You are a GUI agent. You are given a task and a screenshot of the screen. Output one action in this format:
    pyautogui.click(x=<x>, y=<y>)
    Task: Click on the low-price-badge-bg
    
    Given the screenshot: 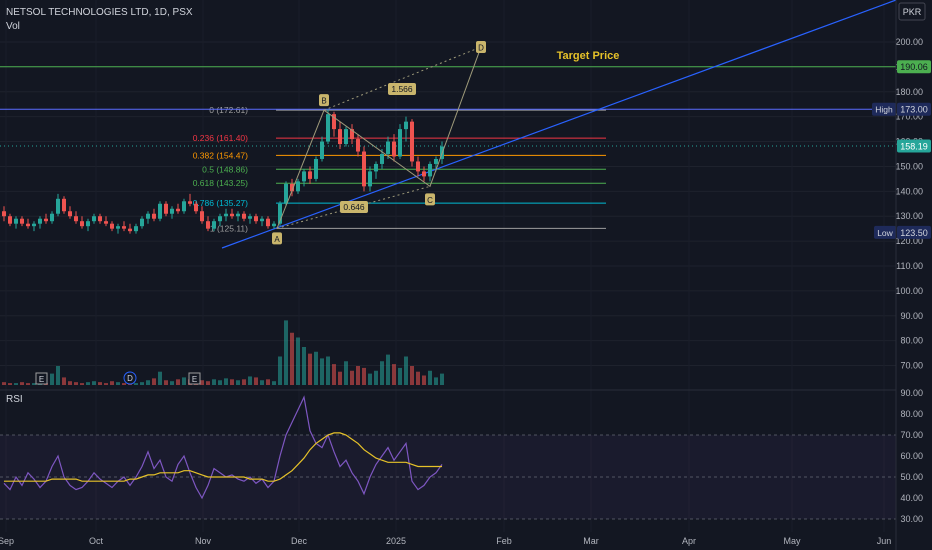 What is the action you would take?
    pyautogui.click(x=914, y=232)
    